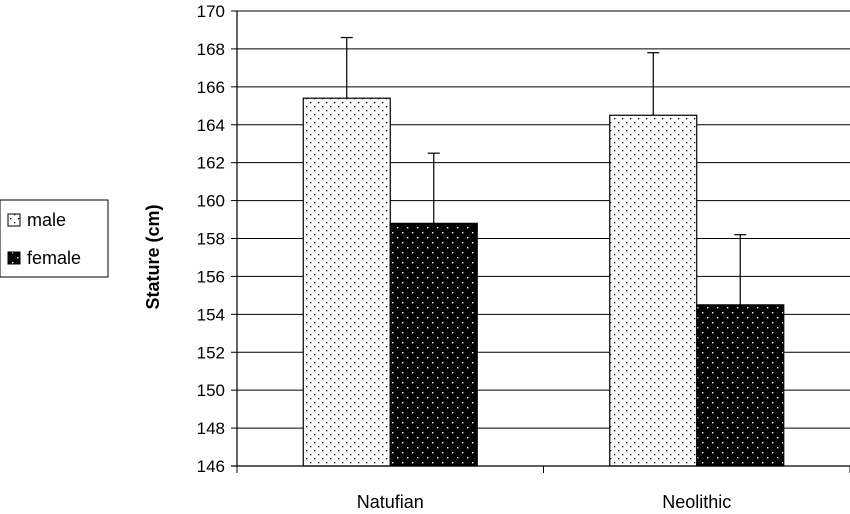  I want to click on y-tick-label: 160, so click(211, 201).